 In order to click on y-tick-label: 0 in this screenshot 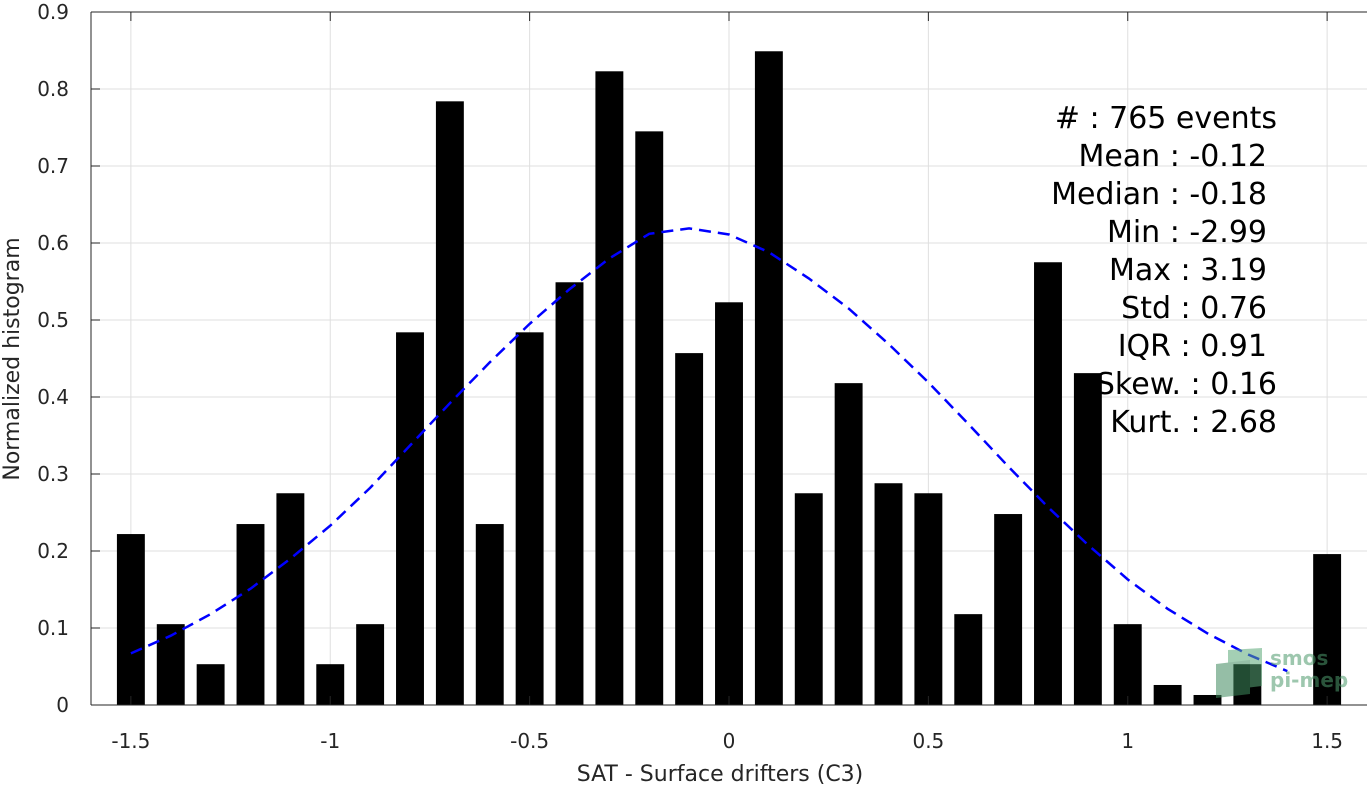, I will do `click(62, 705)`.